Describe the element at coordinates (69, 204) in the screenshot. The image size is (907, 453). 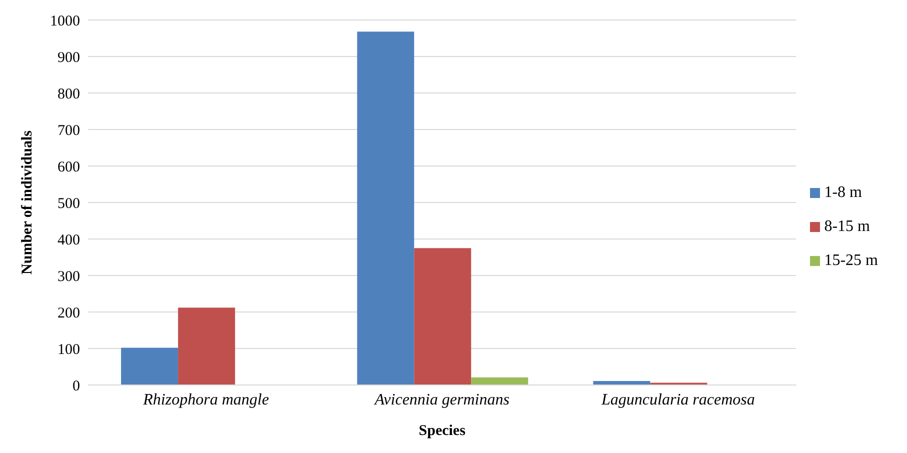
I see `y-tick-label: 500` at that location.